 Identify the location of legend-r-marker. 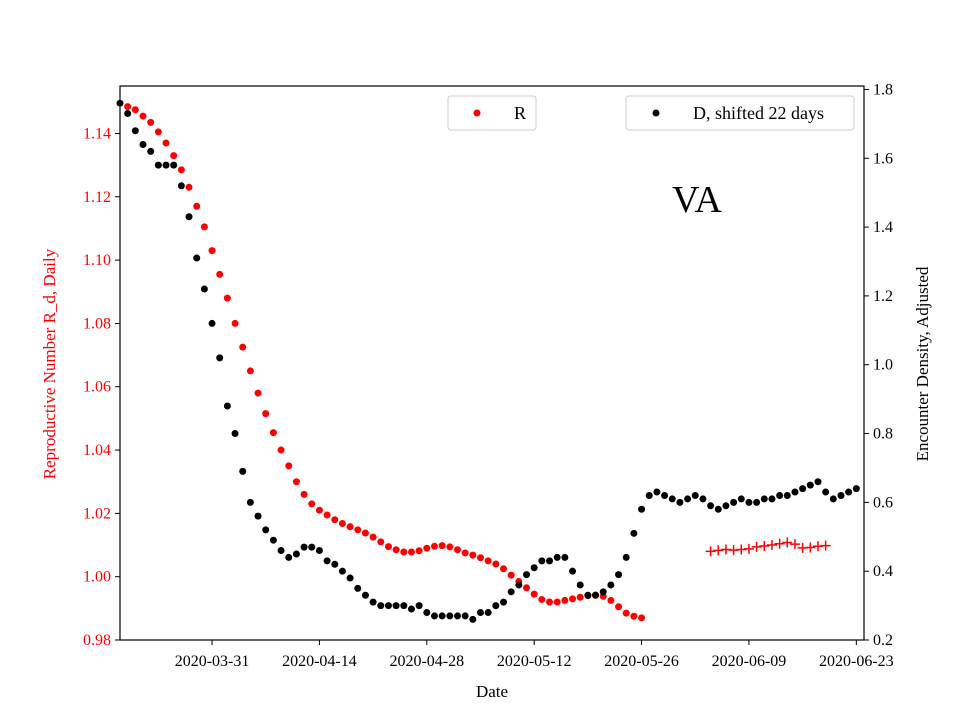
(477, 113).